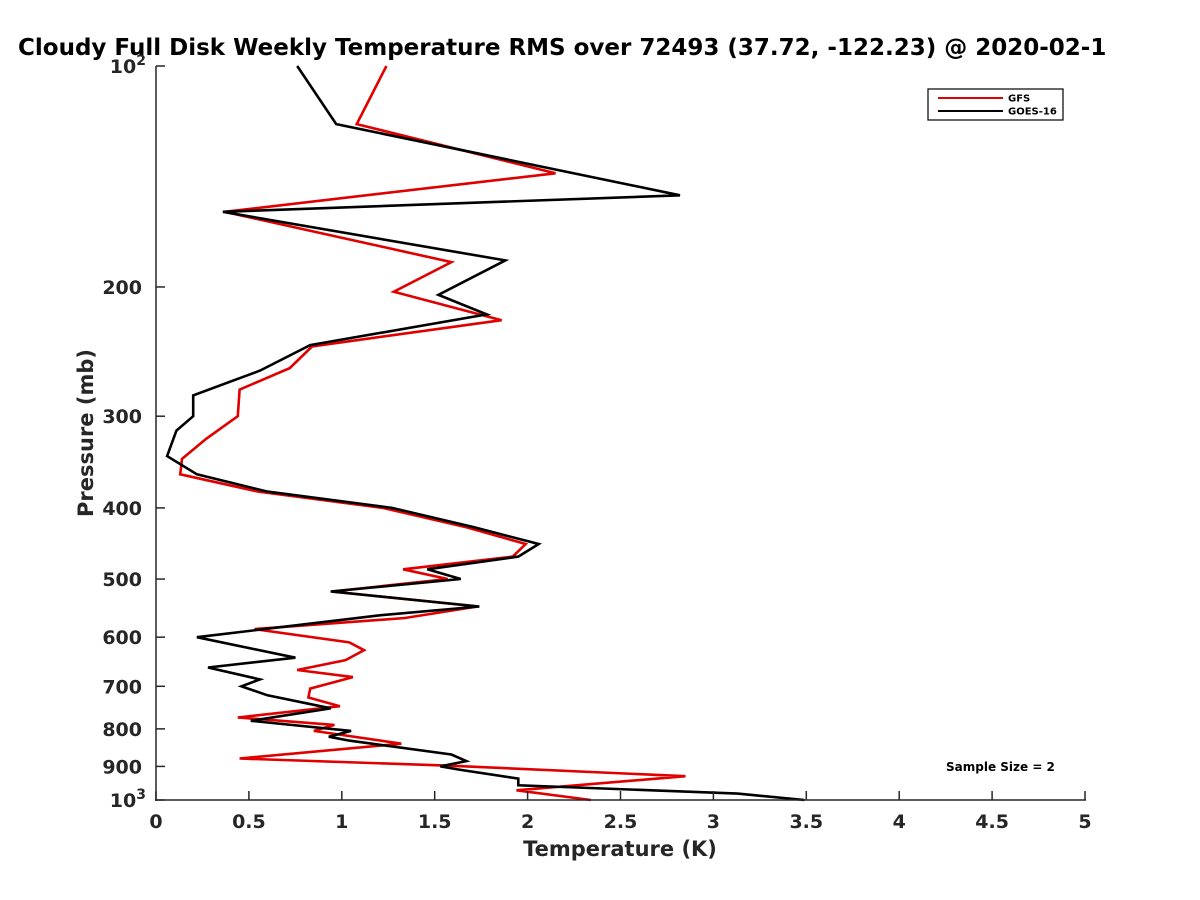 The image size is (1200, 900). I want to click on legend-box, so click(995, 104).